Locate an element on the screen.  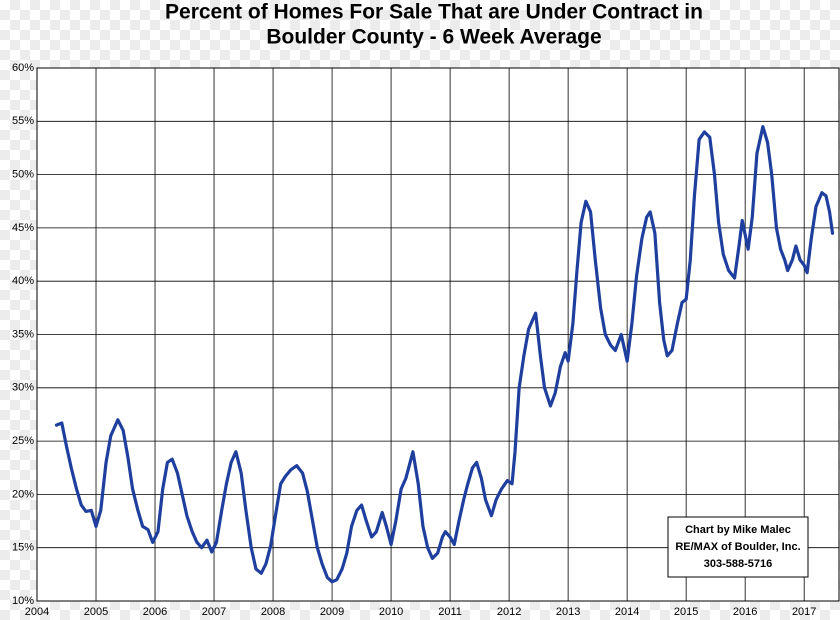
x-tick-label: 2006 is located at coordinates (155, 612).